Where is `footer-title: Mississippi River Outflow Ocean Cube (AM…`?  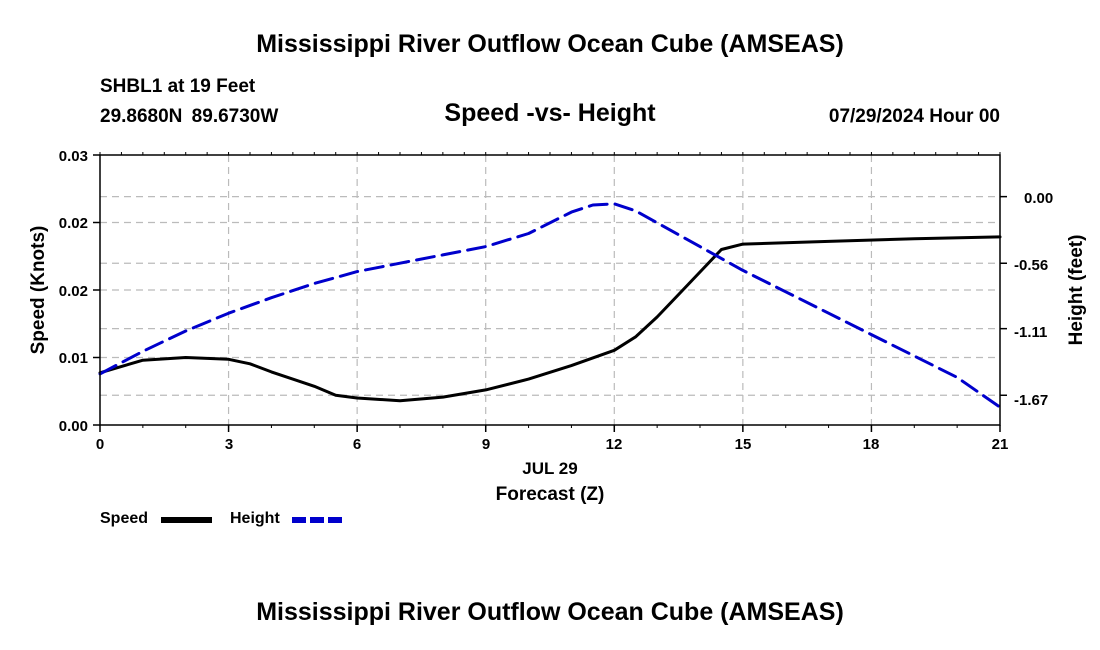 footer-title: Mississippi River Outflow Ocean Cube (AM… is located at coordinates (550, 612).